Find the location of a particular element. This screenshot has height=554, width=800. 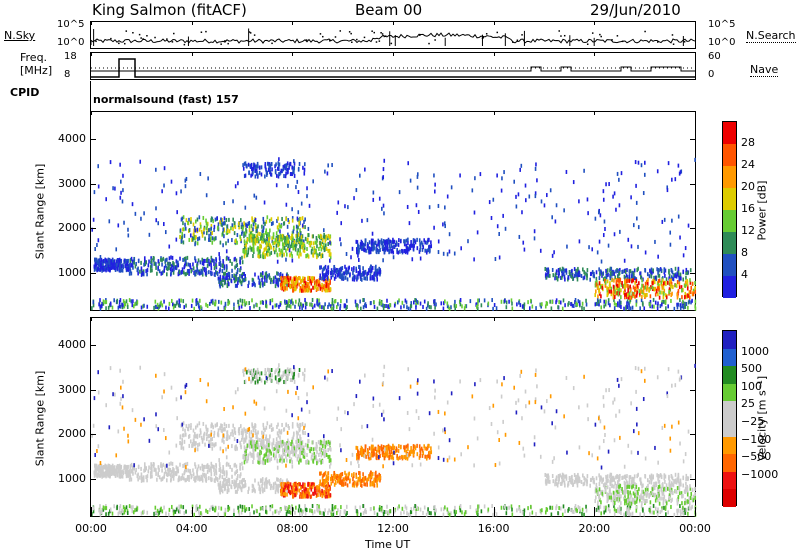

y-tick-mark is located at coordinates (693, 274).